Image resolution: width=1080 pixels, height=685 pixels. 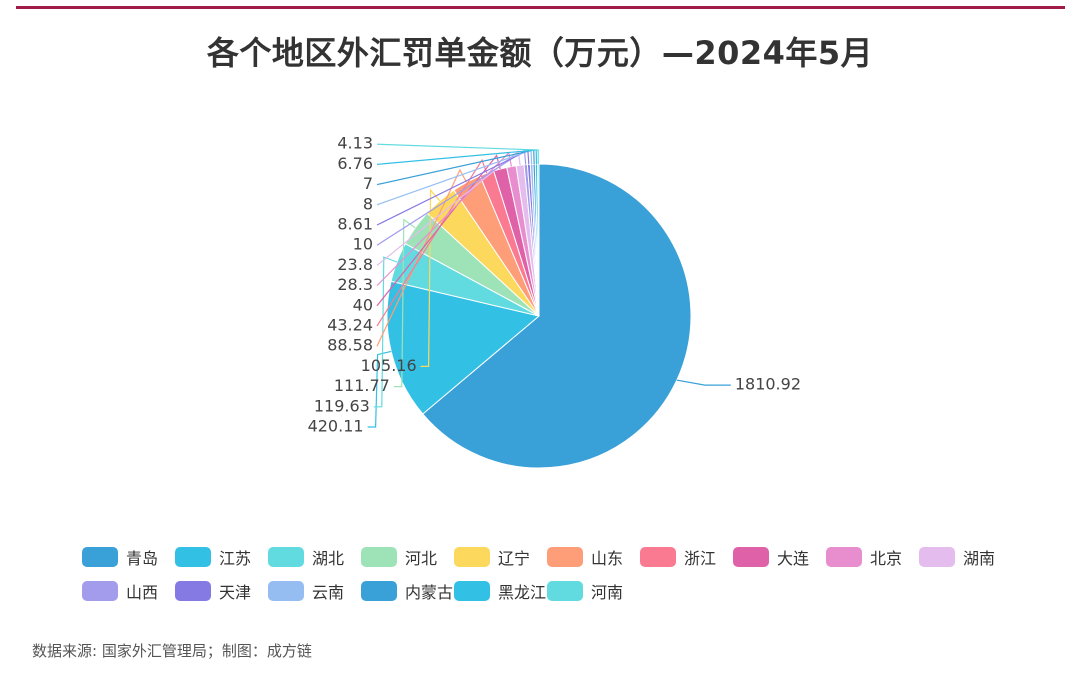 I want to click on legend-label: 北京, so click(x=886, y=558).